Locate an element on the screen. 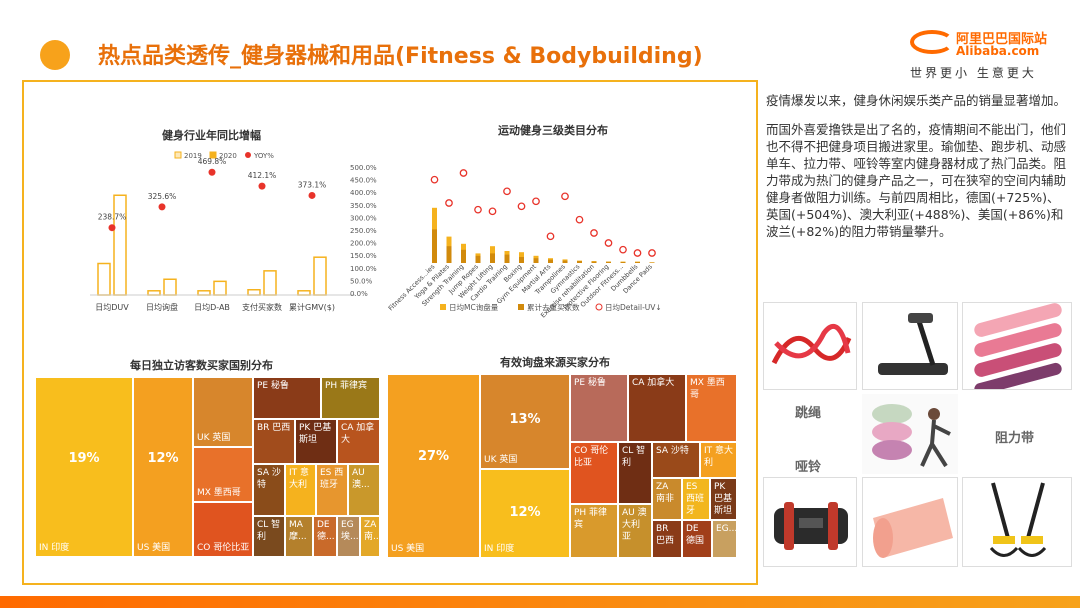  legend-label-0: 2019 is located at coordinates (193, 156).